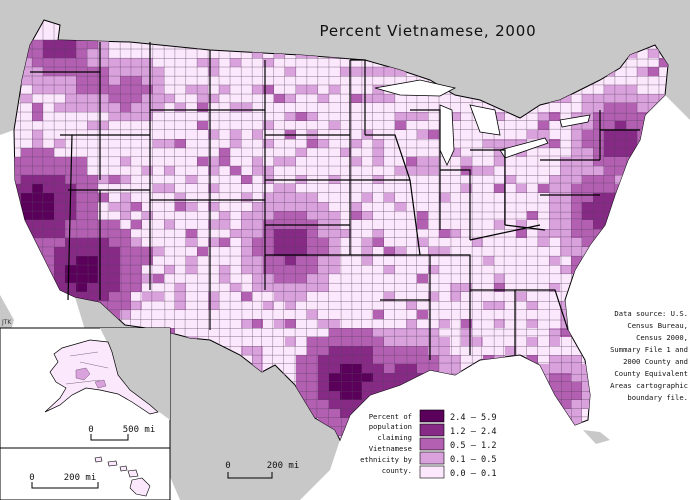 Image resolution: width=690 pixels, height=500 pixels. Describe the element at coordinates (649, 349) in the screenshot. I see `source-line: Summary File 1 and` at that location.